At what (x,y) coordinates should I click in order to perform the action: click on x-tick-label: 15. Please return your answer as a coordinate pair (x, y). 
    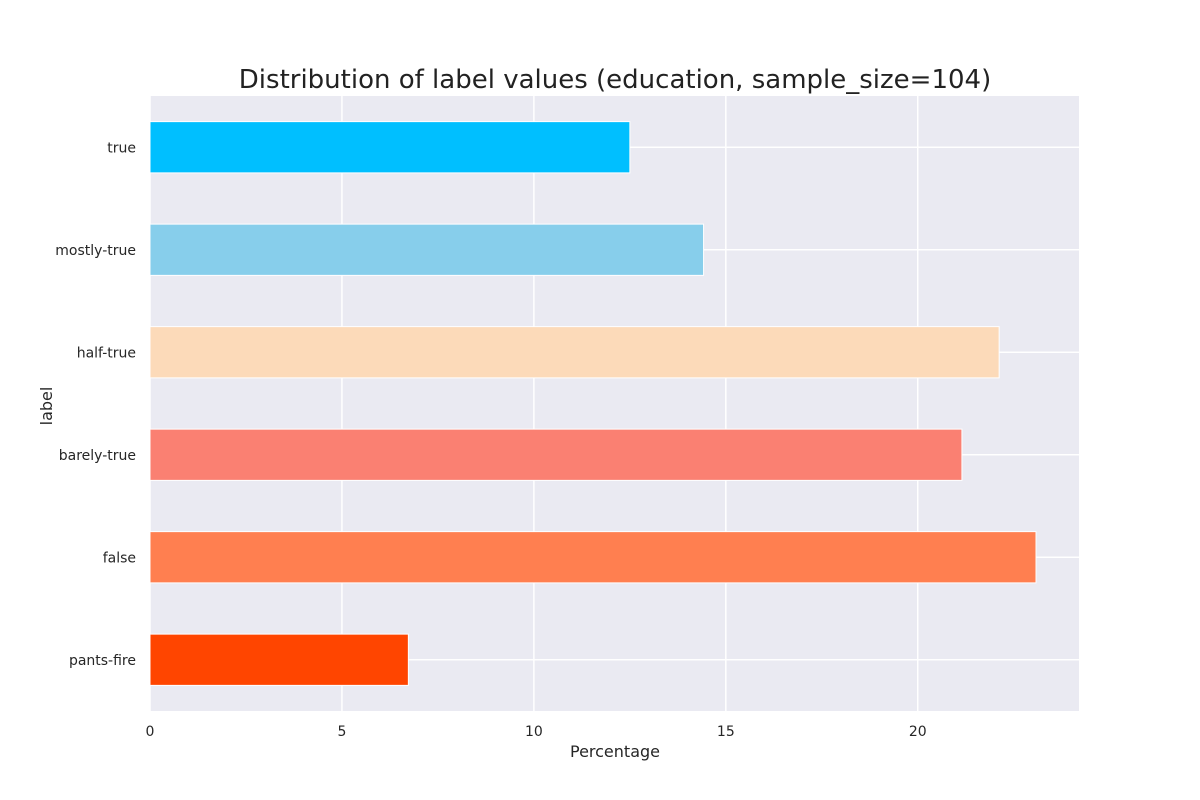
    Looking at the image, I should click on (726, 732).